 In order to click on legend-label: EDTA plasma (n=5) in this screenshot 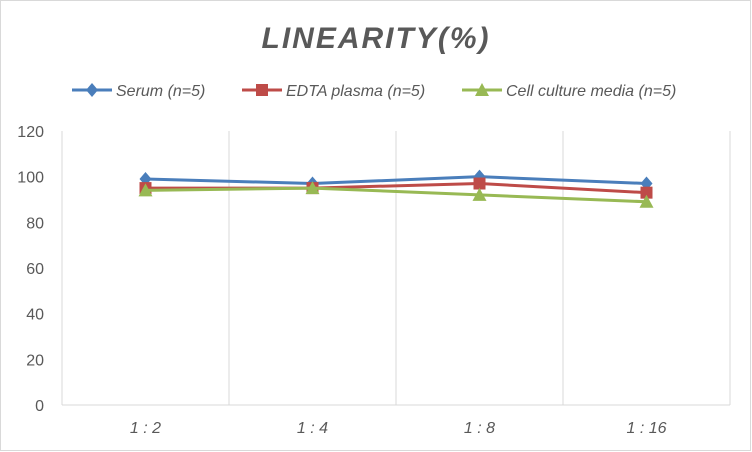, I will do `click(355, 91)`.